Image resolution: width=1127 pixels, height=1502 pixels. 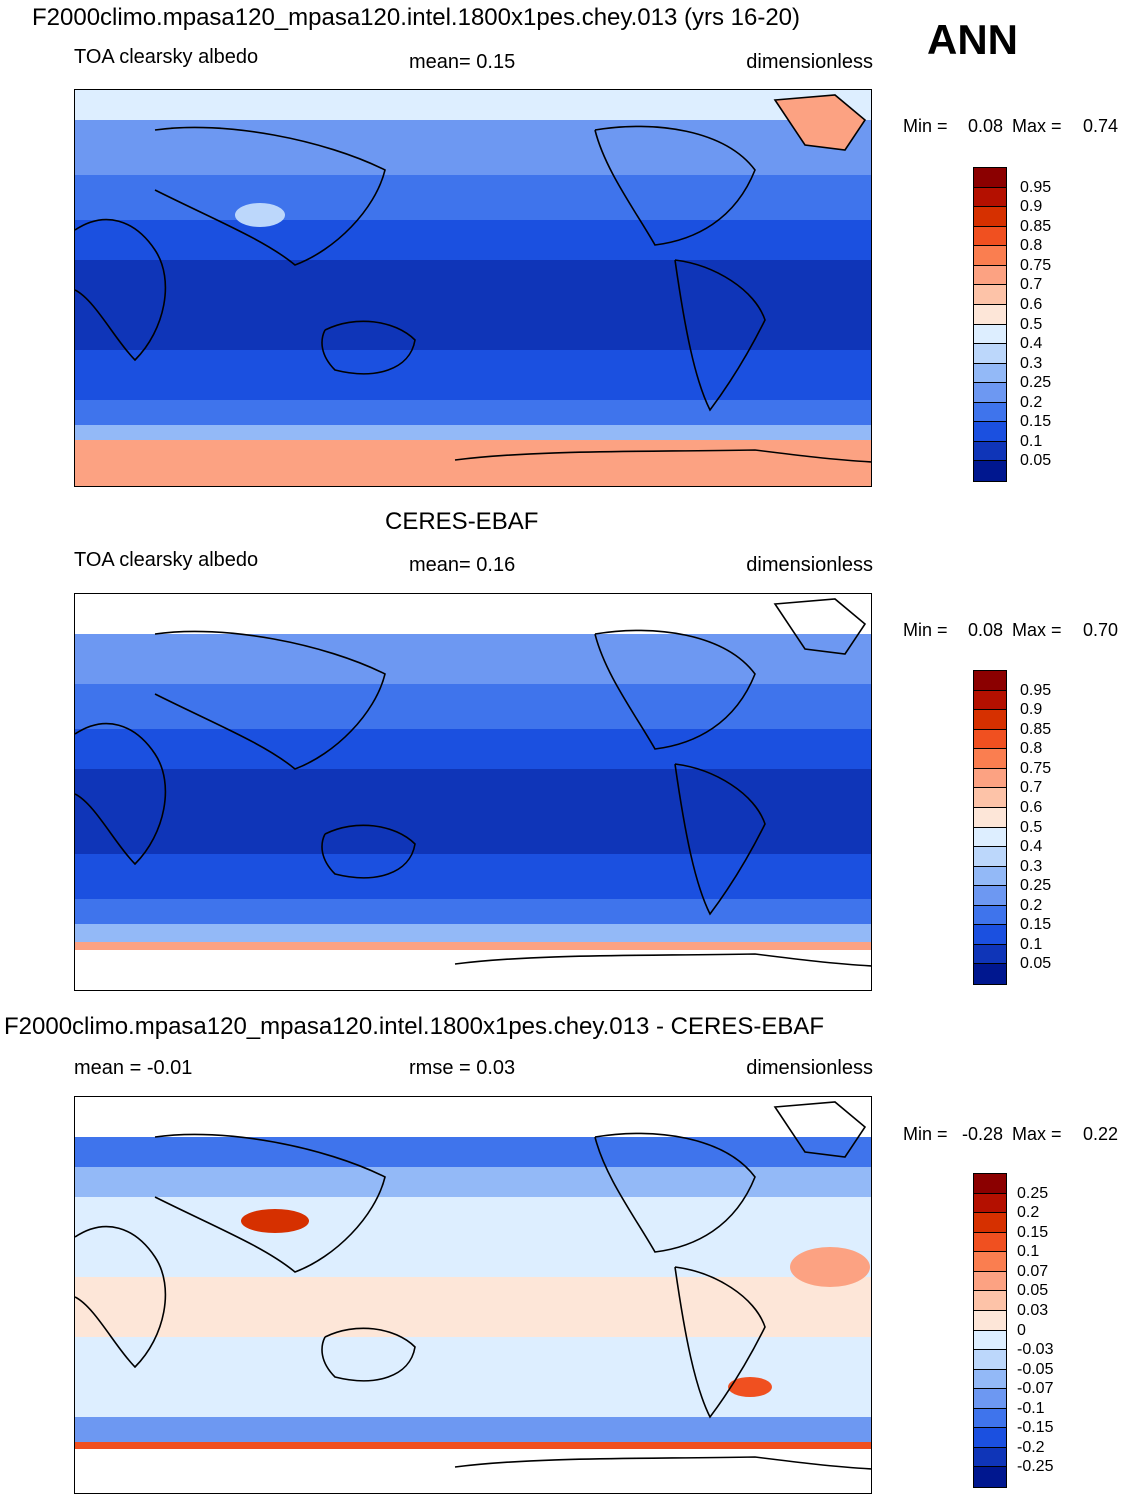 What do you see at coordinates (1036, 925) in the screenshot?
I see `colorbar-tick-label: 0.15` at bounding box center [1036, 925].